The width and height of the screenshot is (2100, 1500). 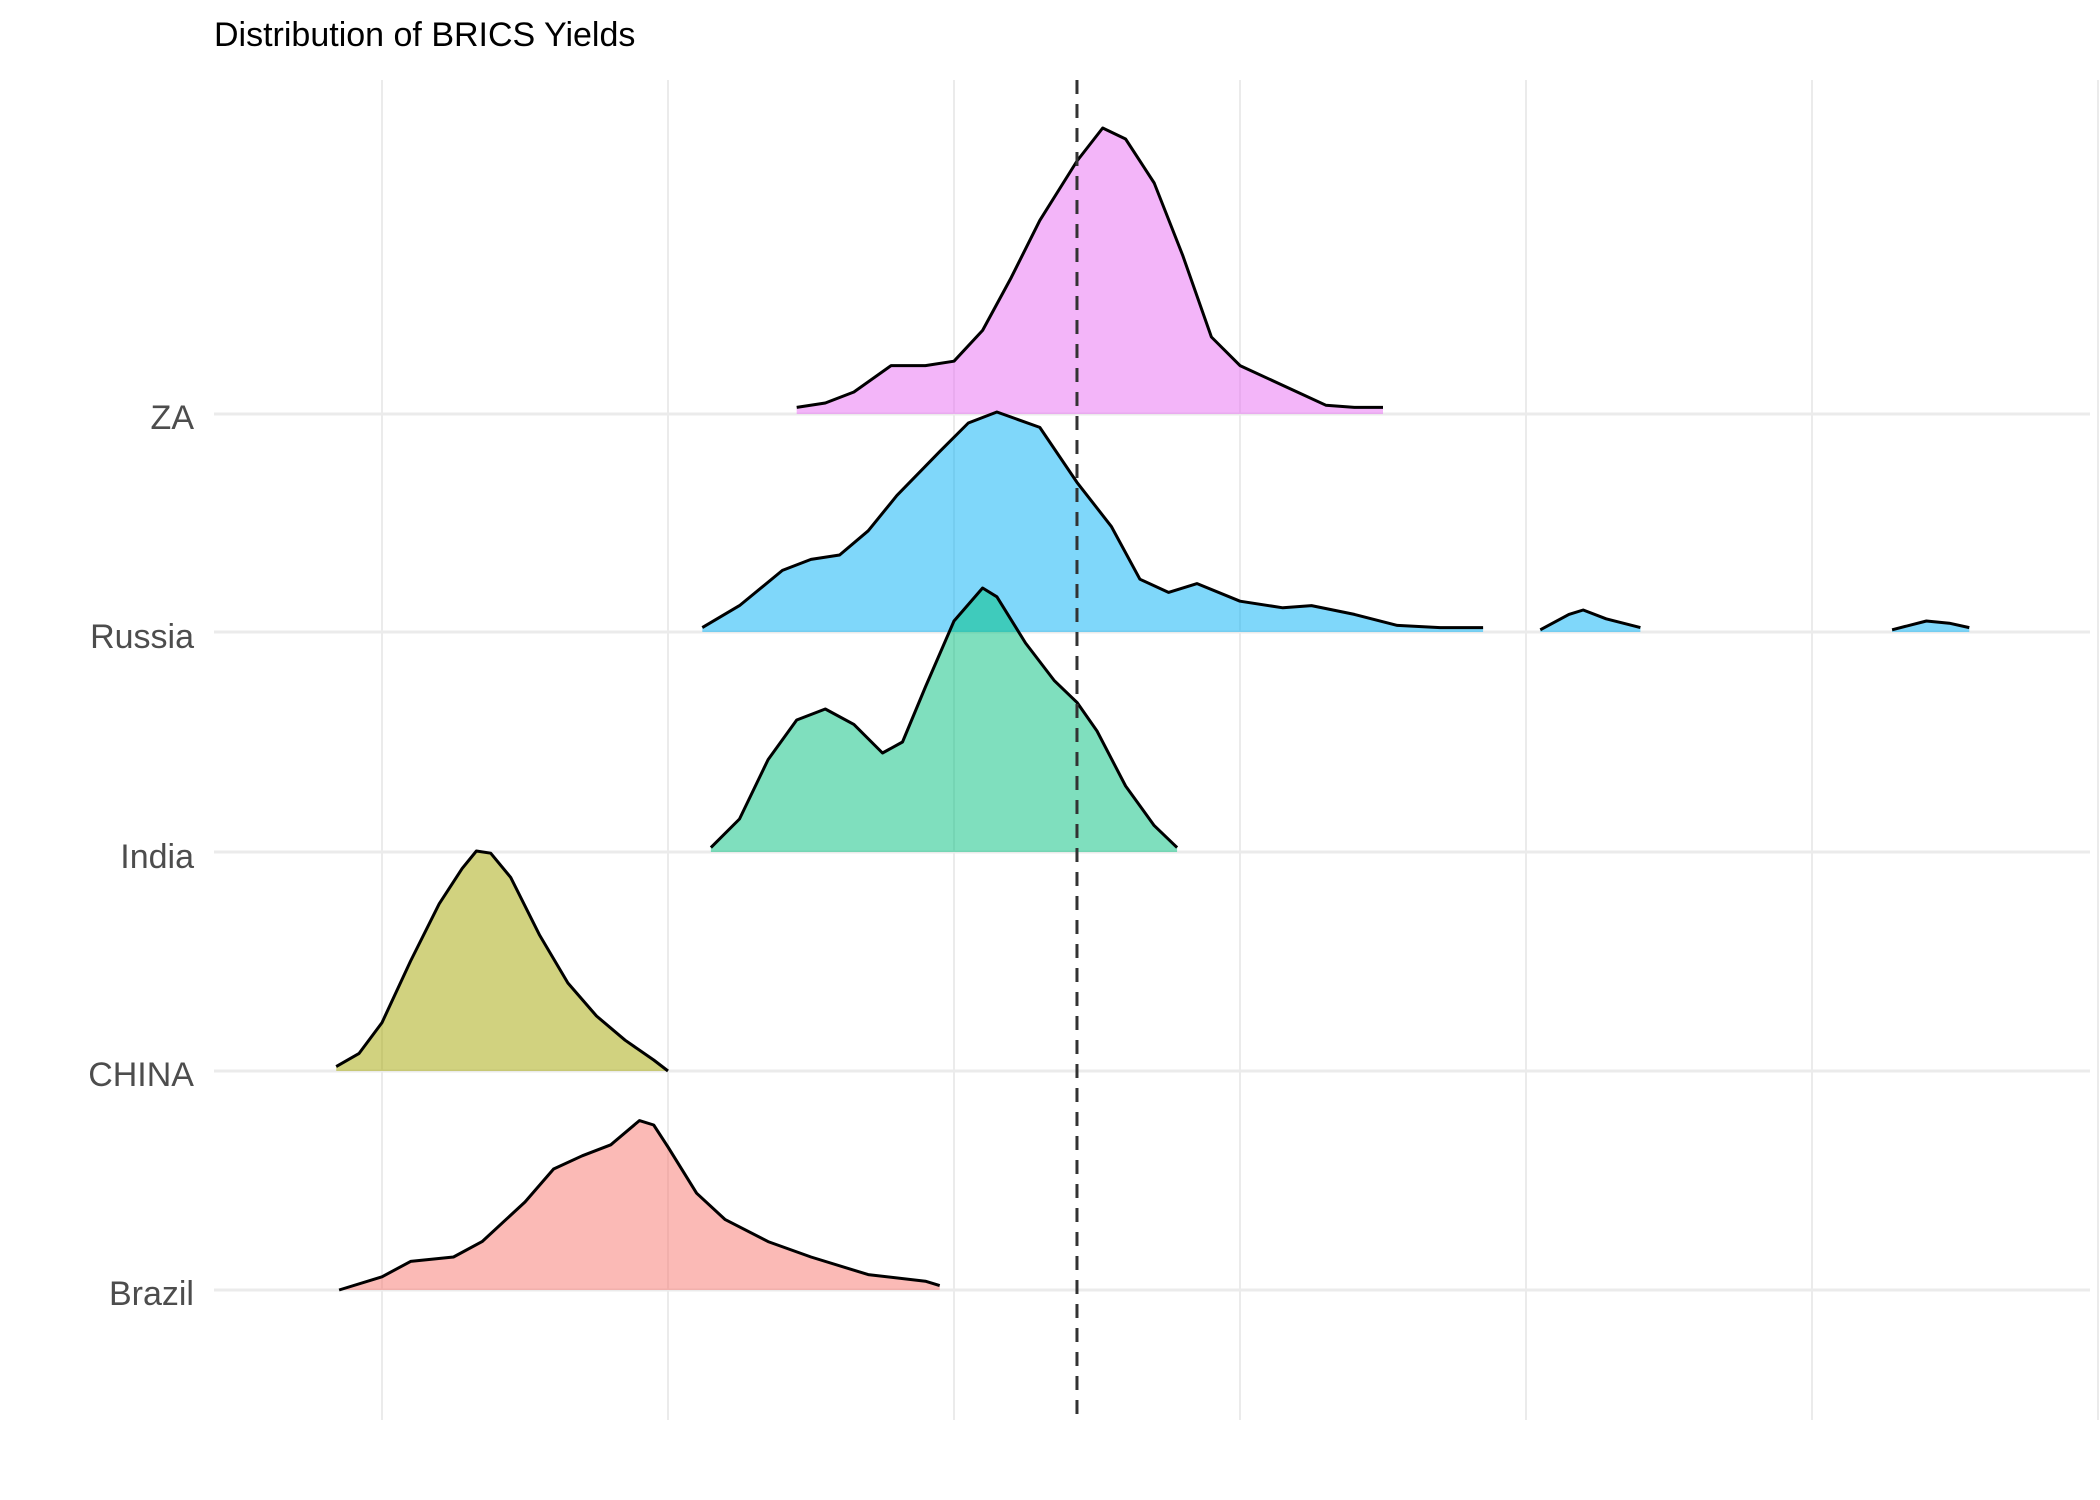 I want to click on chart-title: Distribution of BRICS Yields, so click(x=425, y=35).